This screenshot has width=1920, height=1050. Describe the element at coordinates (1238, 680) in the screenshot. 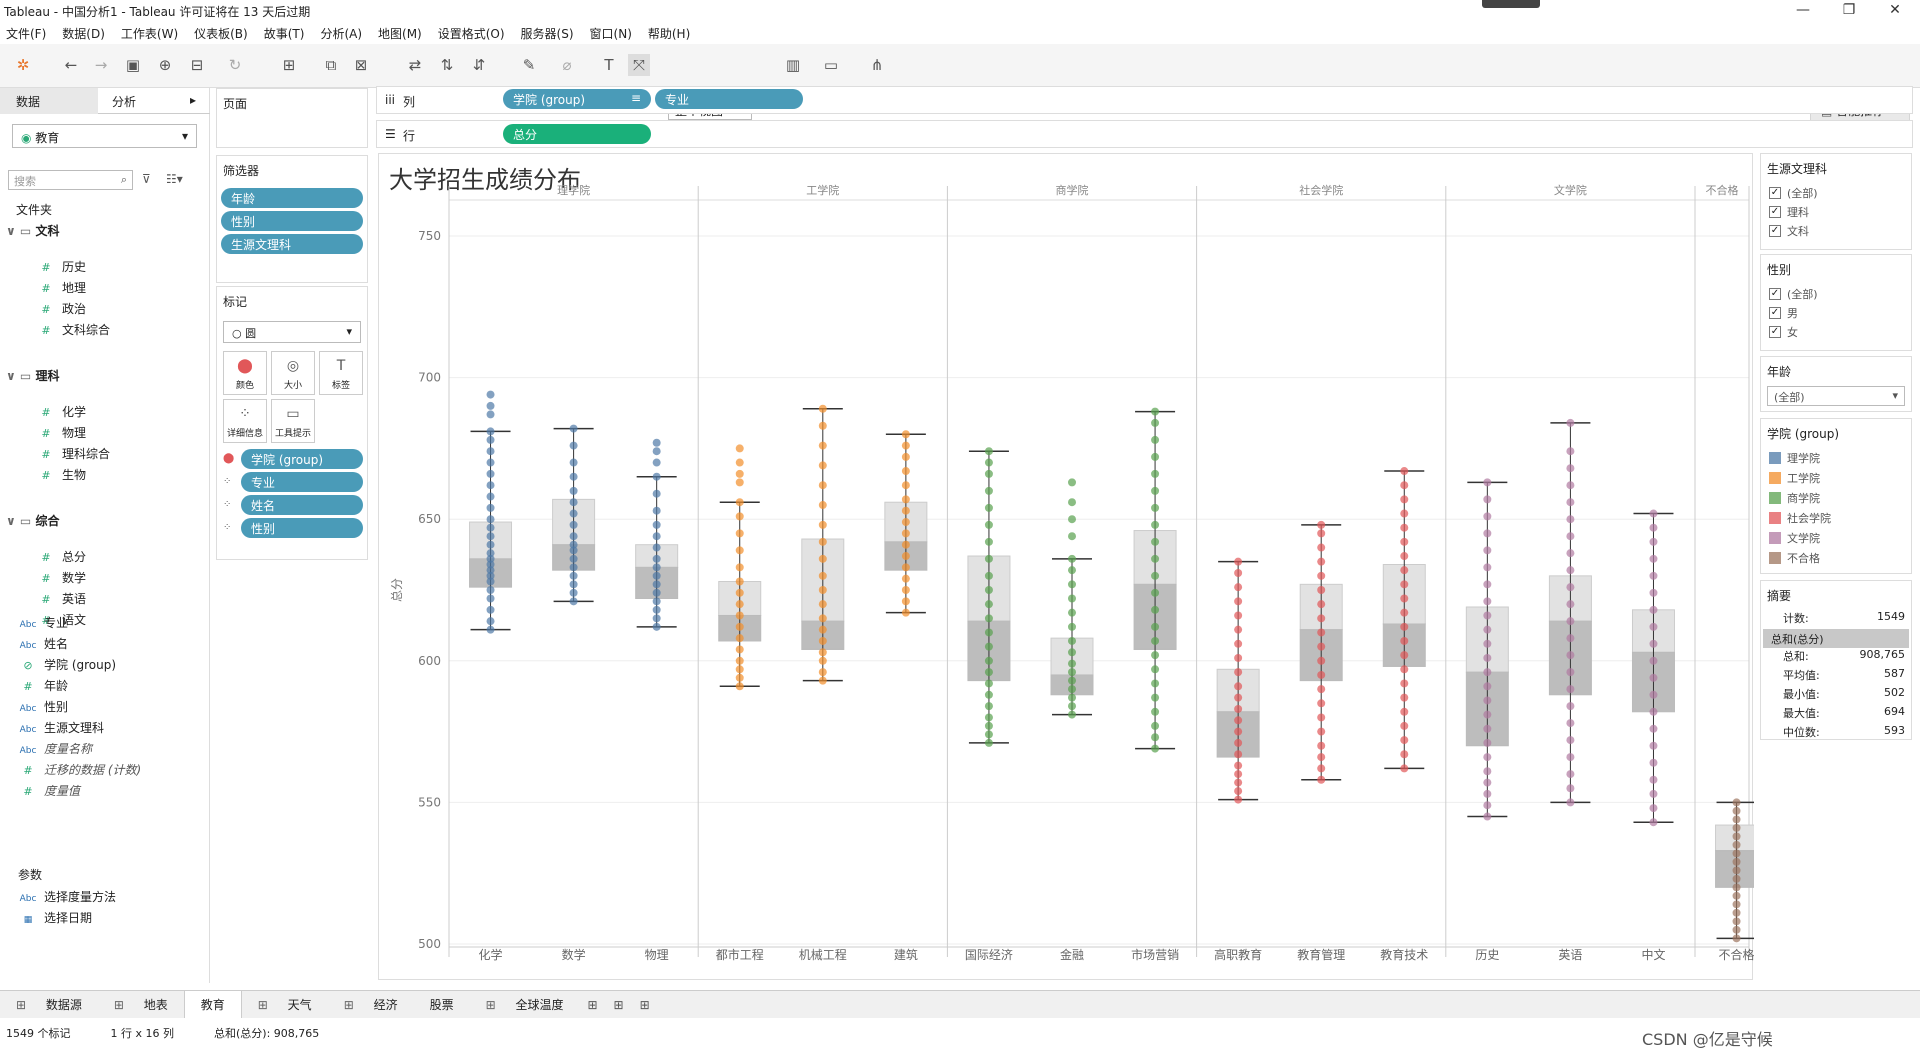

I see `boxplot-高职教育` at that location.